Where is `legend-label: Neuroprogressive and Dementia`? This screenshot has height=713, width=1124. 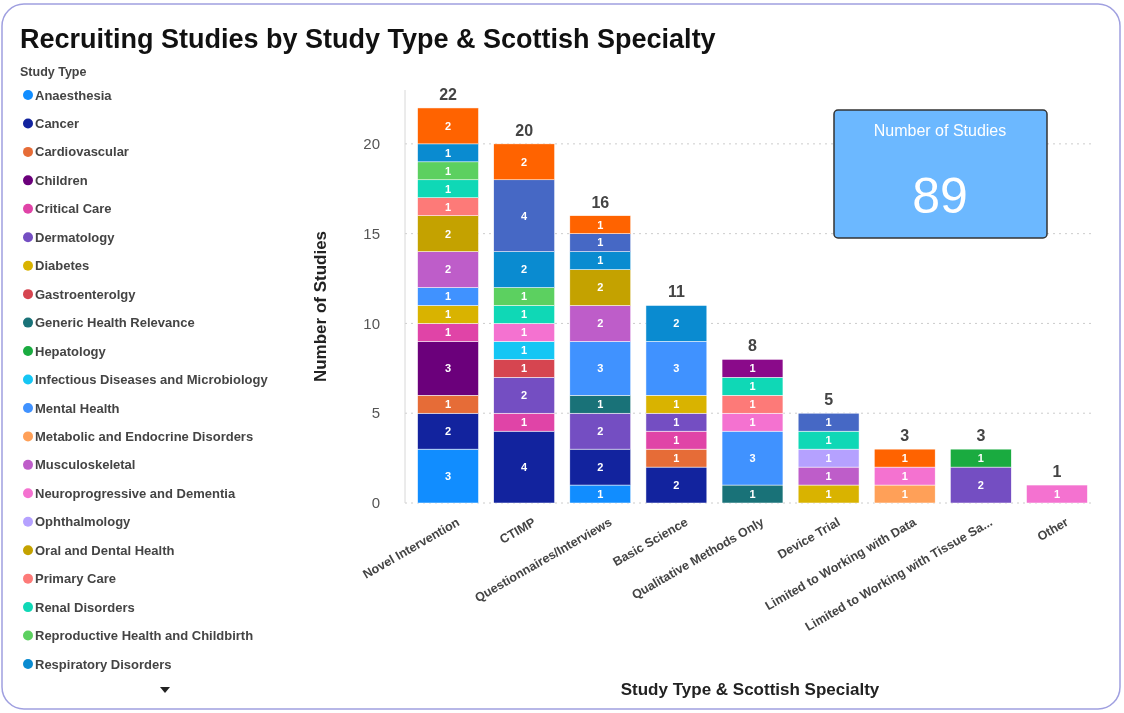 legend-label: Neuroprogressive and Dementia is located at coordinates (135, 493).